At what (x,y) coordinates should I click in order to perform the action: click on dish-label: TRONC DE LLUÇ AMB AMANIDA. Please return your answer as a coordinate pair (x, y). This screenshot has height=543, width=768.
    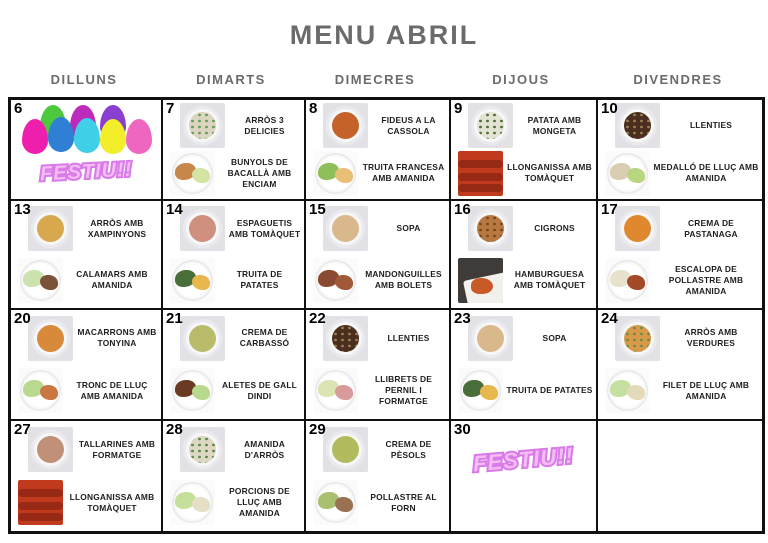
    Looking at the image, I should click on (112, 390).